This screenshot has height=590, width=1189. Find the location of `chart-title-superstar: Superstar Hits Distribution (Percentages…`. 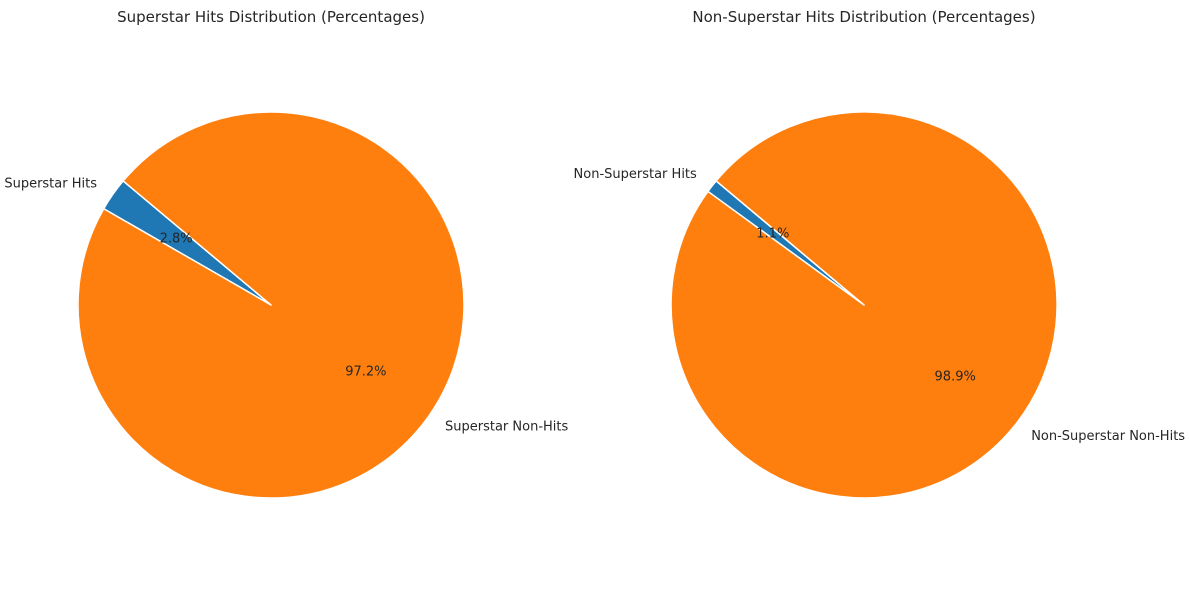

chart-title-superstar: Superstar Hits Distribution (Percentages… is located at coordinates (271, 17).